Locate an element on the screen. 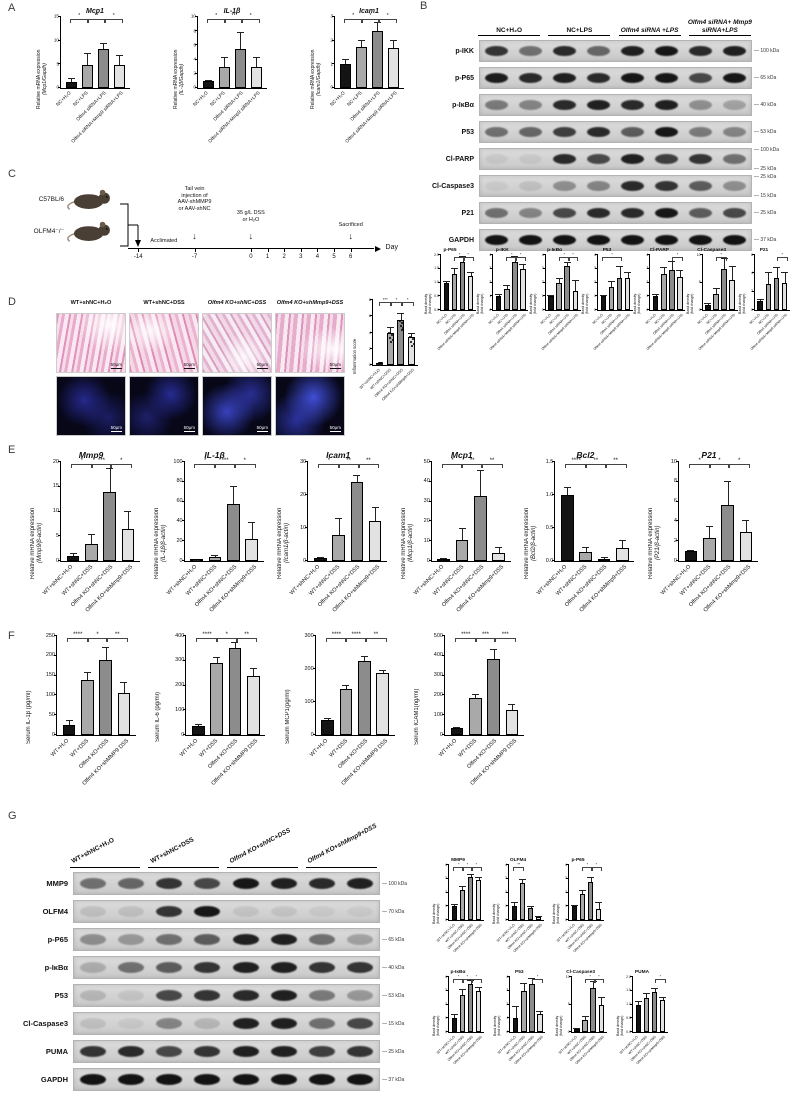 The height and width of the screenshot is (1093, 791). y-tick-label: 50 is located at coordinates (426, 461).